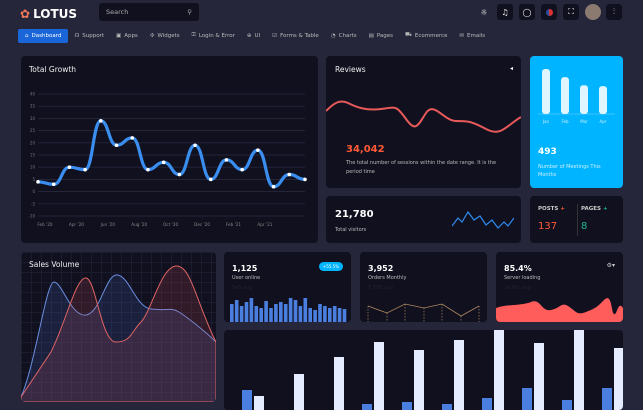  I want to click on month-label: Apr, so click(603, 121).